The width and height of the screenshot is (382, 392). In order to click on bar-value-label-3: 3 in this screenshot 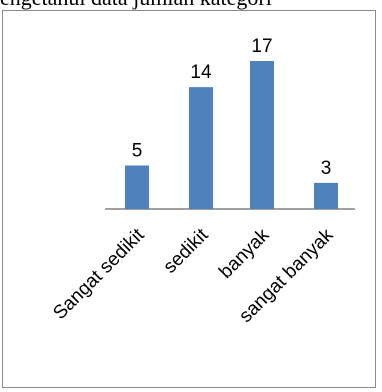, I will do `click(326, 168)`.